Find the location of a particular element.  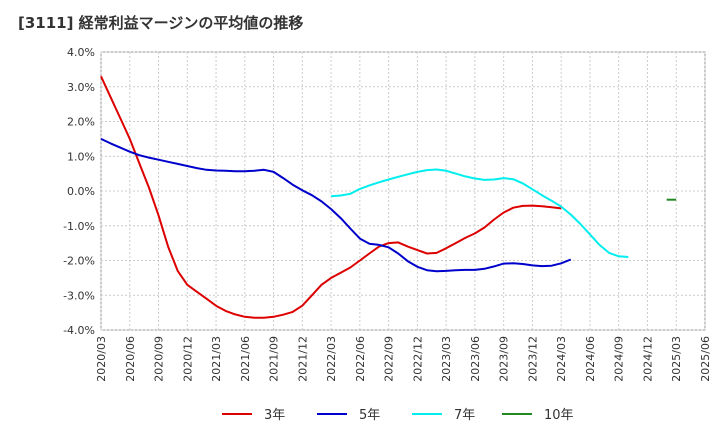

x-tick-label: 2021/09 is located at coordinates (274, 359).